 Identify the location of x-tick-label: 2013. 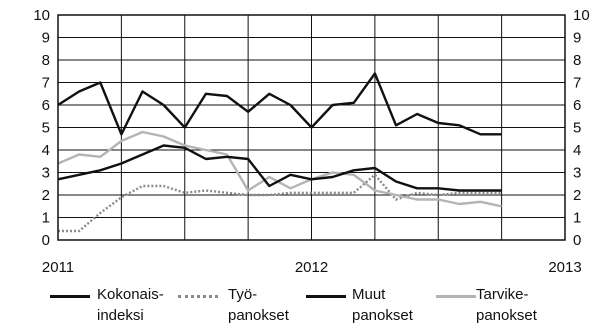
(564, 267).